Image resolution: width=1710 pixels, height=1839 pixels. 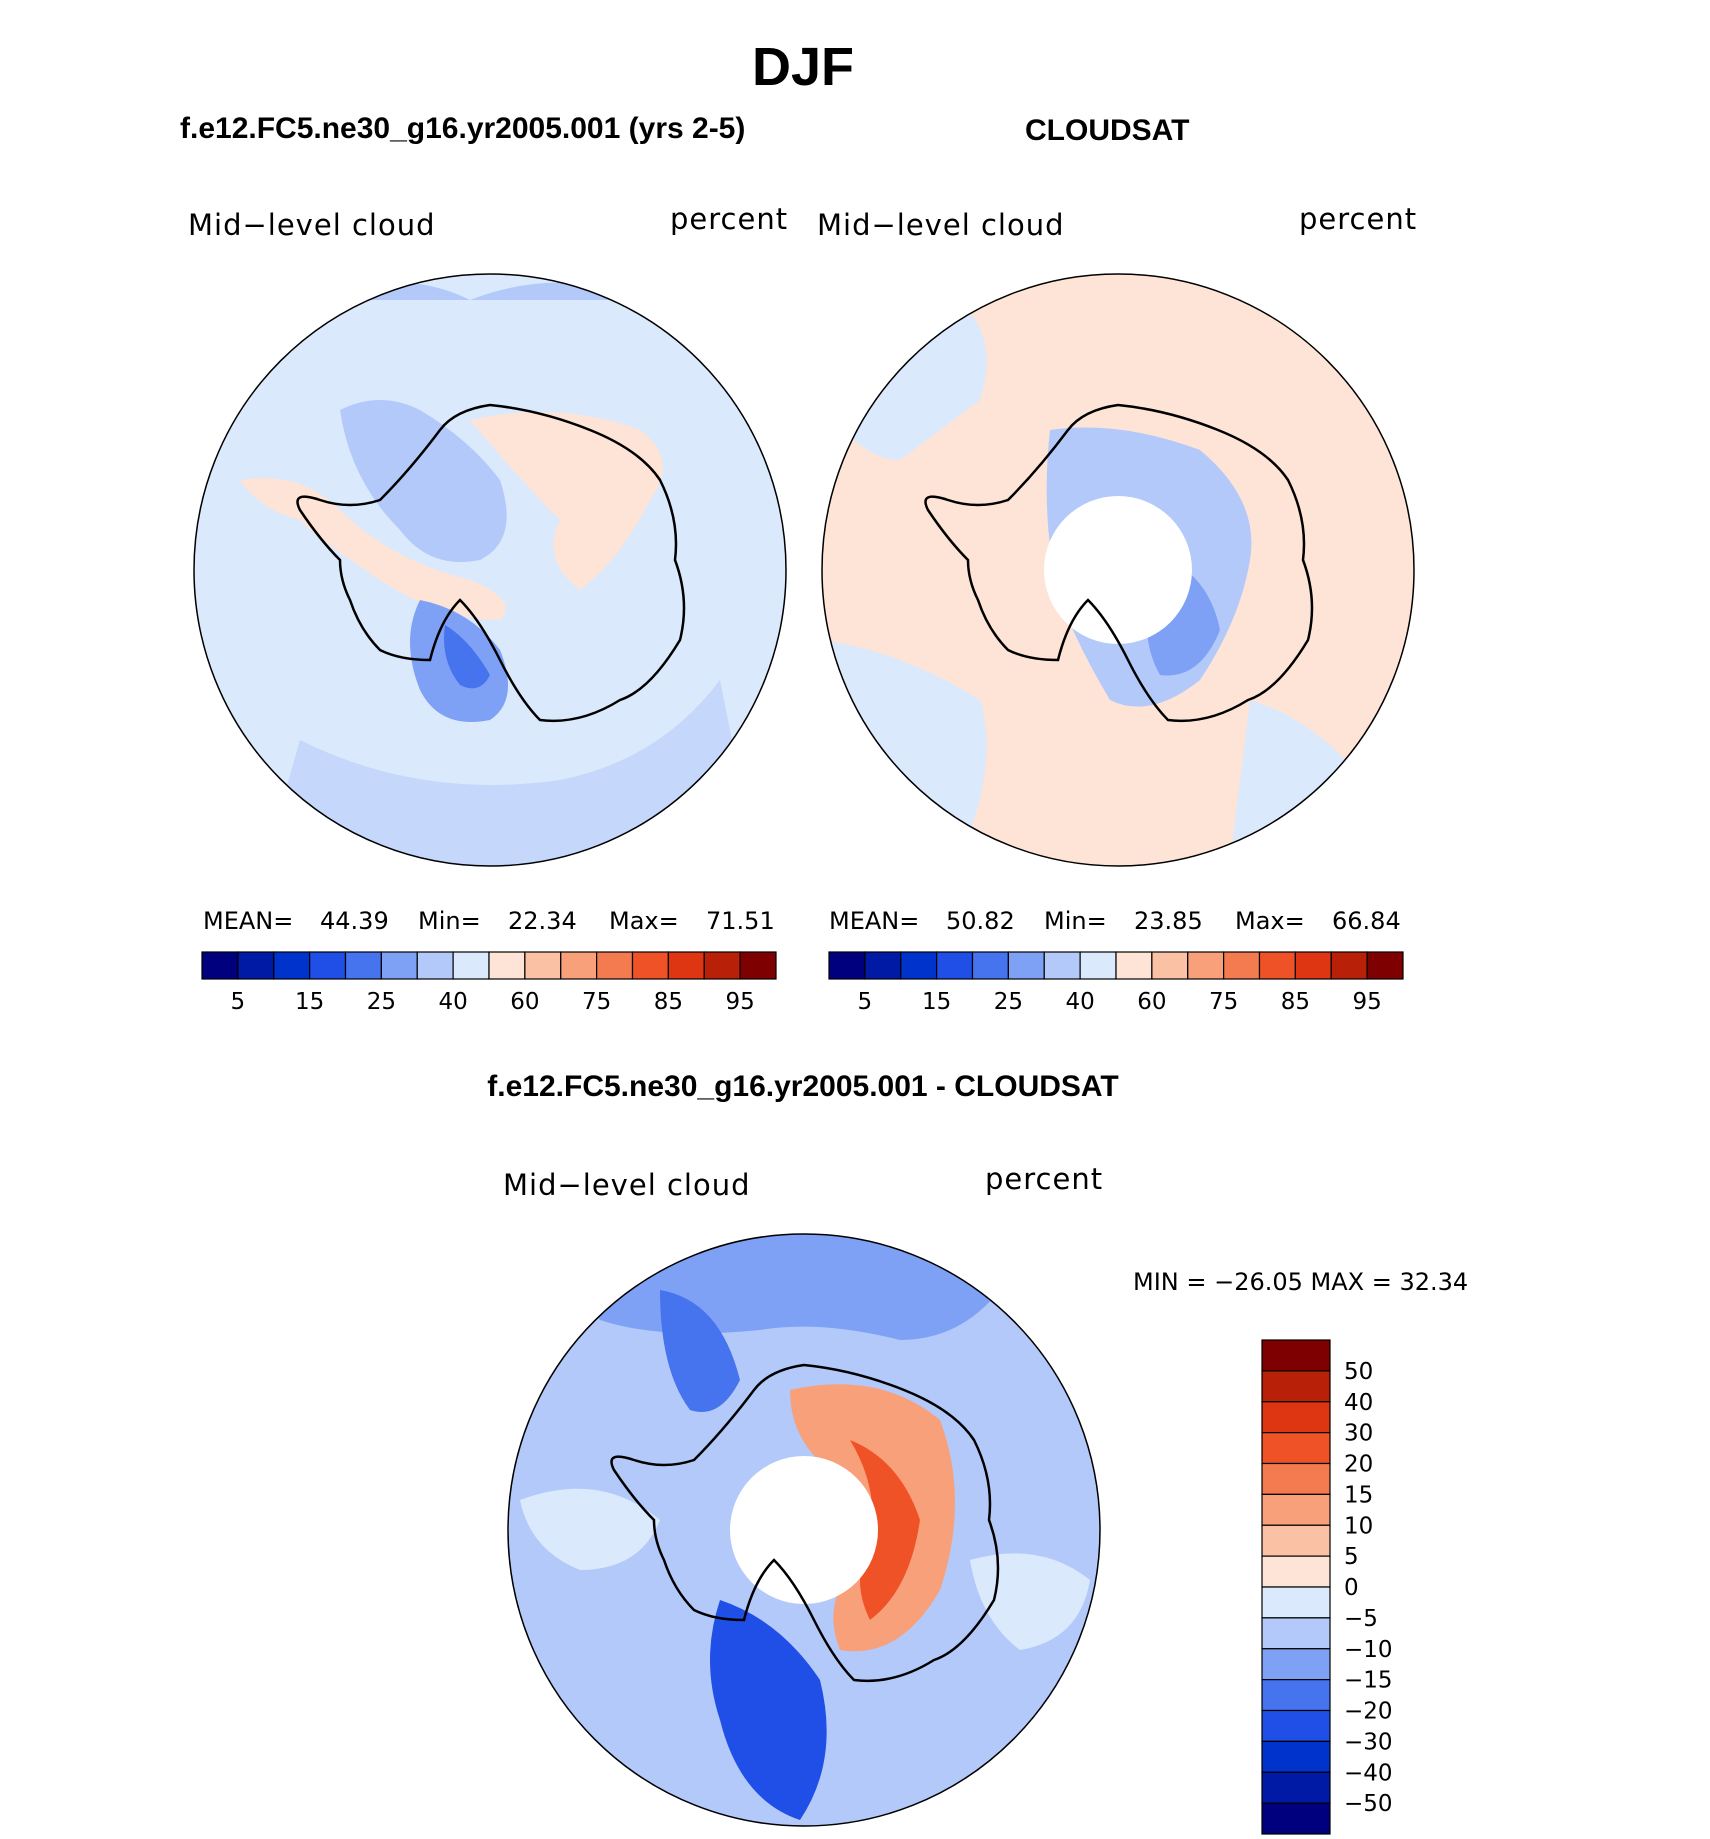 I want to click on colorbar-tick-label: −50, so click(x=1368, y=1804).